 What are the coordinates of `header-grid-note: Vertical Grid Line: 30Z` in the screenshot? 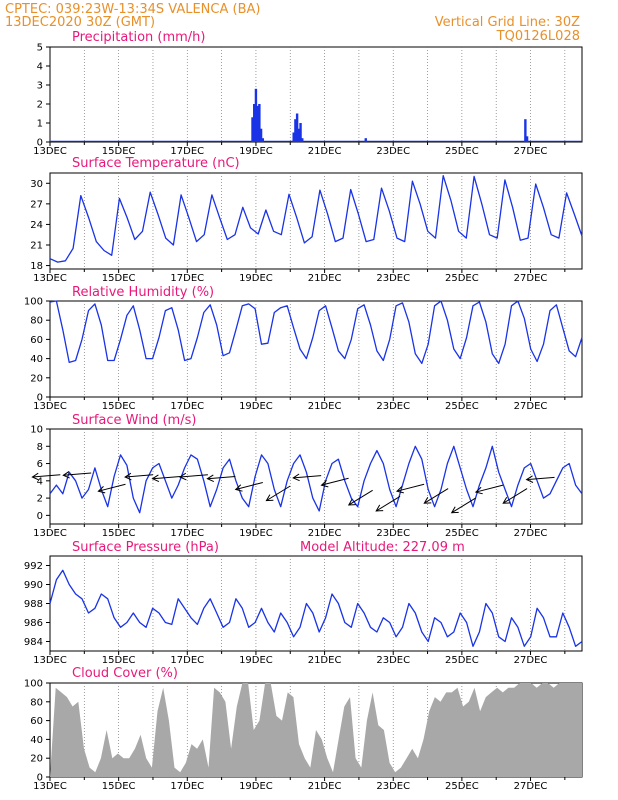 It's located at (507, 22).